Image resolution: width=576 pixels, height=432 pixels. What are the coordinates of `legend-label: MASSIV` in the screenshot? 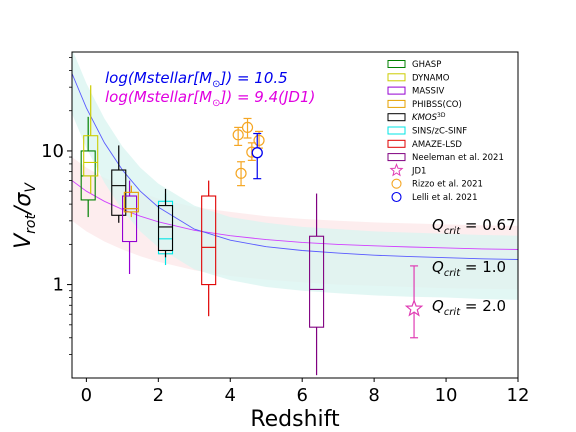 It's located at (428, 92).